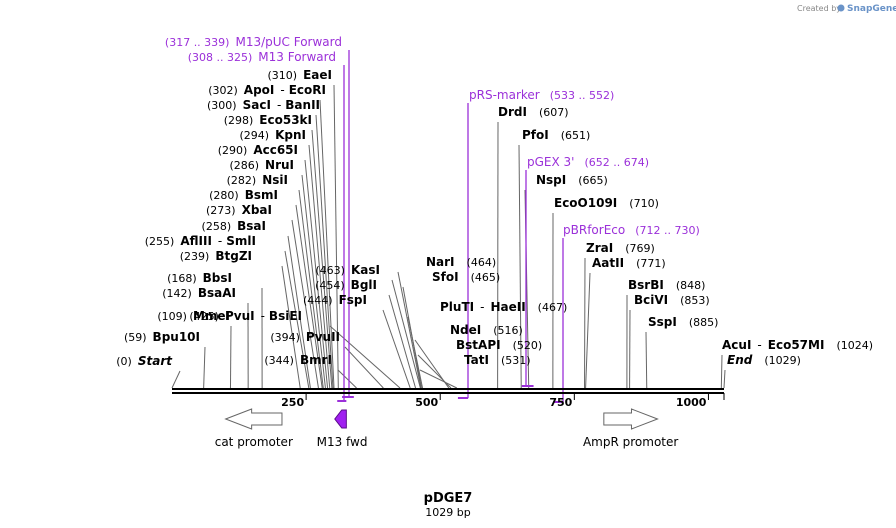 Image resolution: width=896 pixels, height=528 pixels. I want to click on site-label-bsaai: (142) BsaAI, so click(199, 293).